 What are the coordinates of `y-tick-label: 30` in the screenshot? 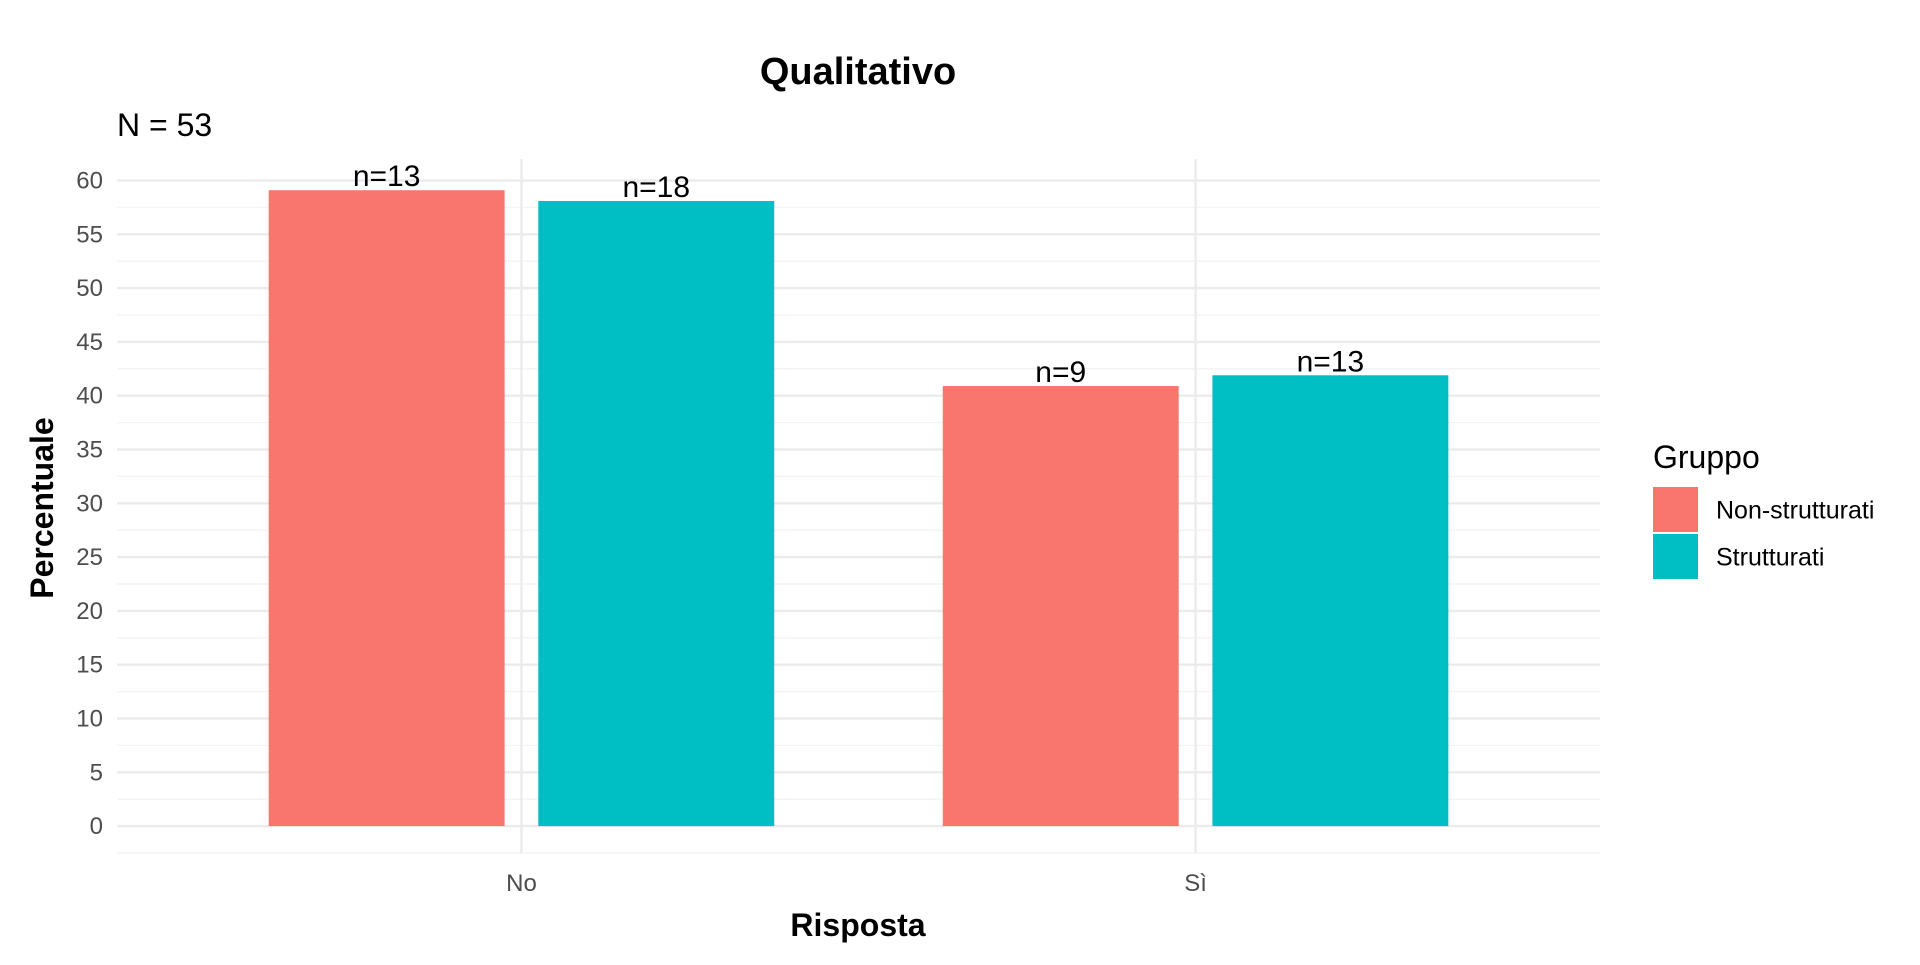 It's located at (89, 503).